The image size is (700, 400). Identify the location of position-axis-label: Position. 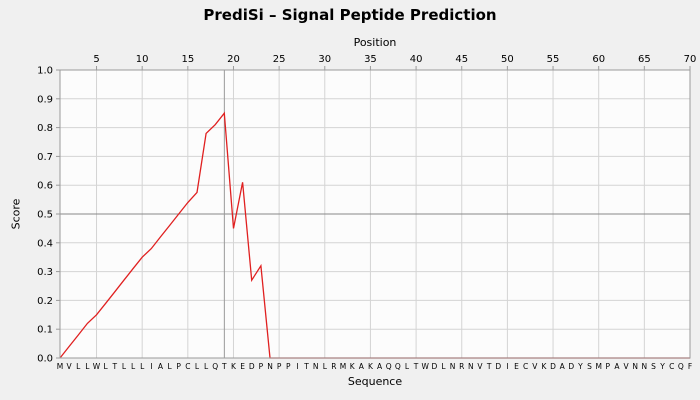
(375, 42).